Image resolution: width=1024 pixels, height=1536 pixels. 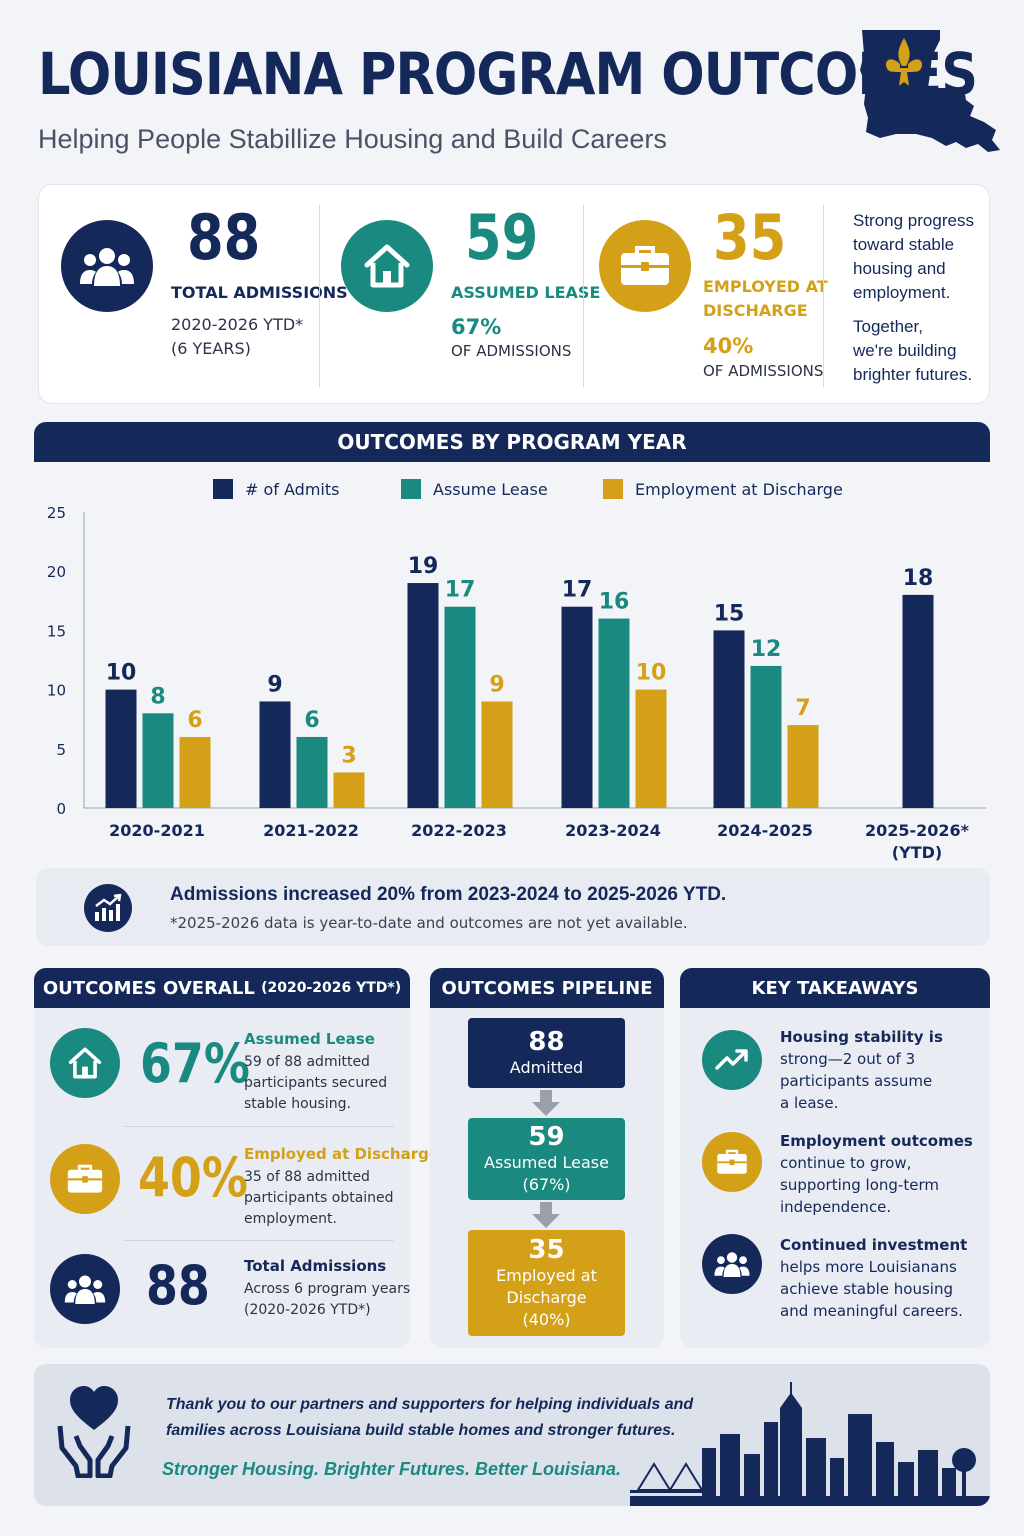 I want to click on x-tick-label: 2022-2023, so click(x=459, y=830).